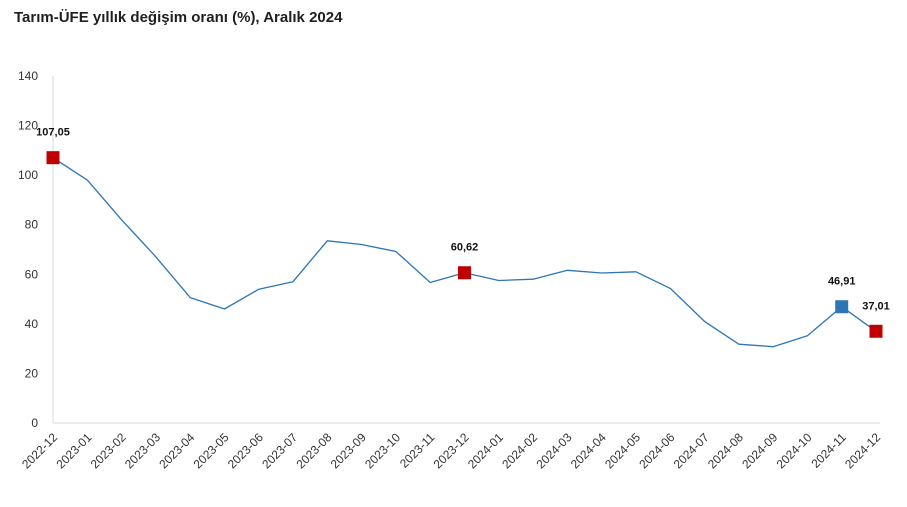 This screenshot has width=907, height=507. What do you see at coordinates (588, 450) in the screenshot?
I see `x-tick-label: 2024-04` at bounding box center [588, 450].